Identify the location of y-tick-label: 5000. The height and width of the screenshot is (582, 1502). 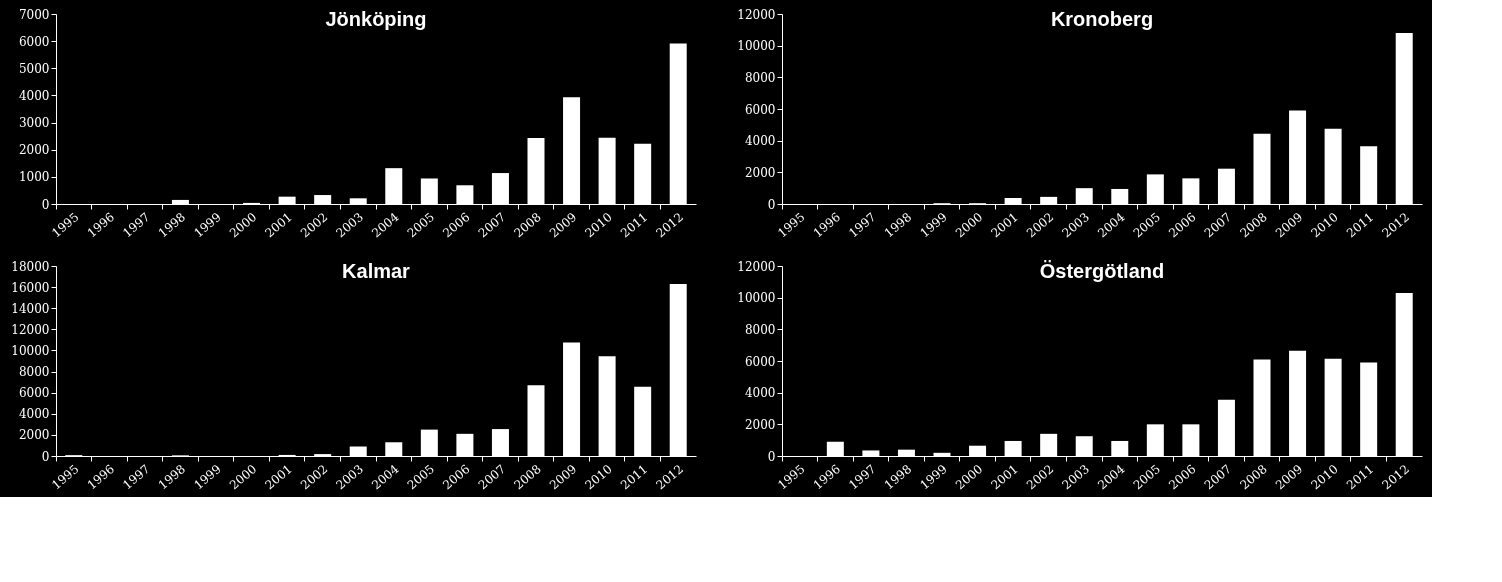
(34, 68).